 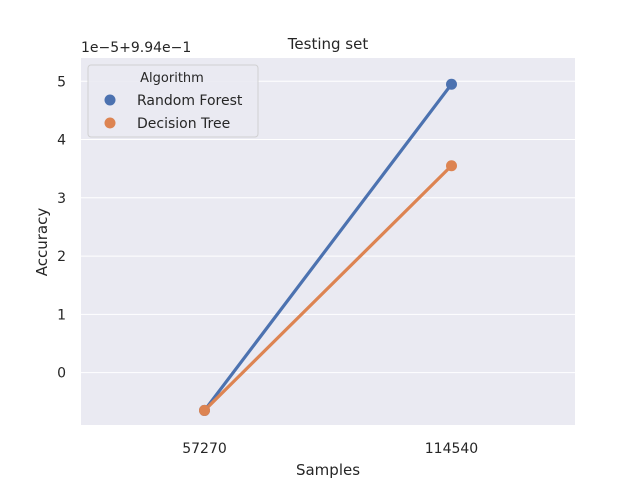 What do you see at coordinates (61, 374) in the screenshot?
I see `y-tick-label: 0` at bounding box center [61, 374].